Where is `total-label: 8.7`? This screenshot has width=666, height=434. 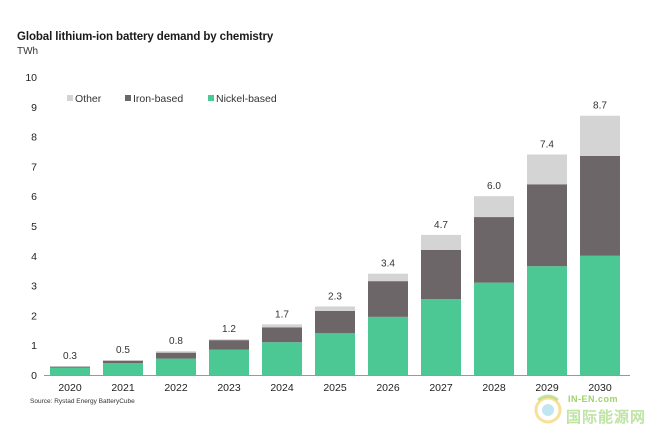 total-label: 8.7 is located at coordinates (600, 106).